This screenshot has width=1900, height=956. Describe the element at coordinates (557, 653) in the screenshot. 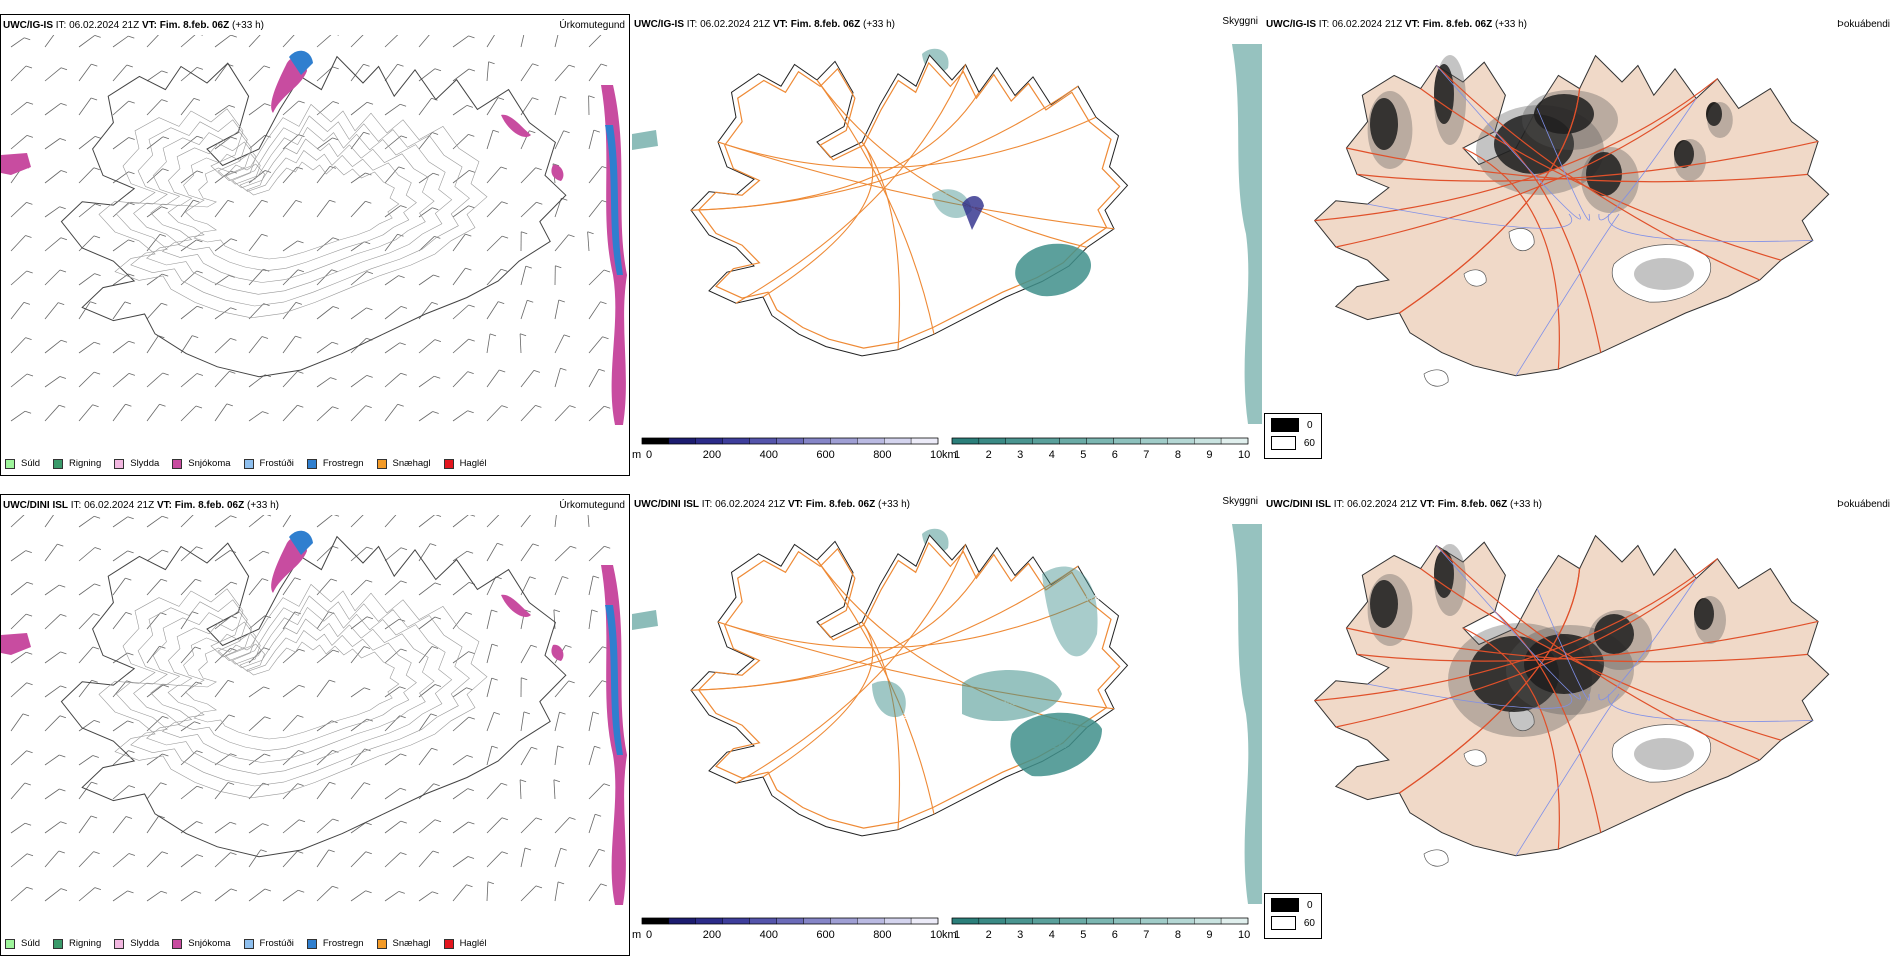

I see `snow-area` at that location.